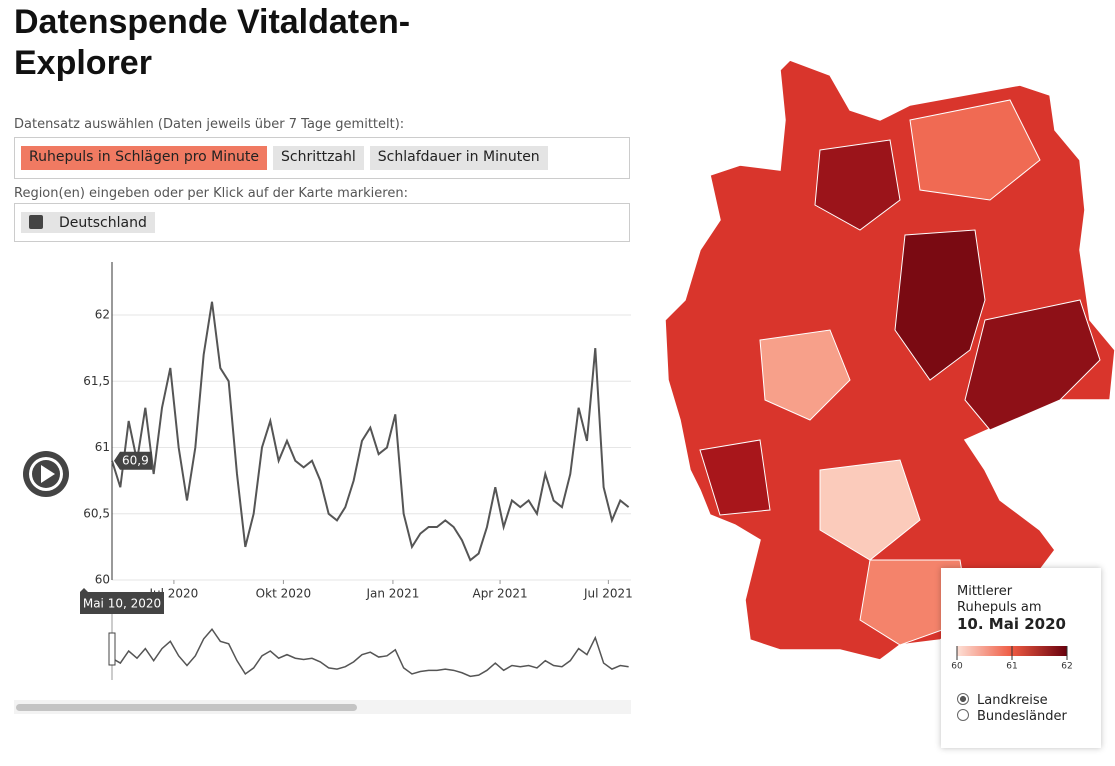 The image size is (1115, 766). Describe the element at coordinates (144, 158) in the screenshot. I see `dataset-option: Ruhepuls in Schlägen pro Minute` at that location.